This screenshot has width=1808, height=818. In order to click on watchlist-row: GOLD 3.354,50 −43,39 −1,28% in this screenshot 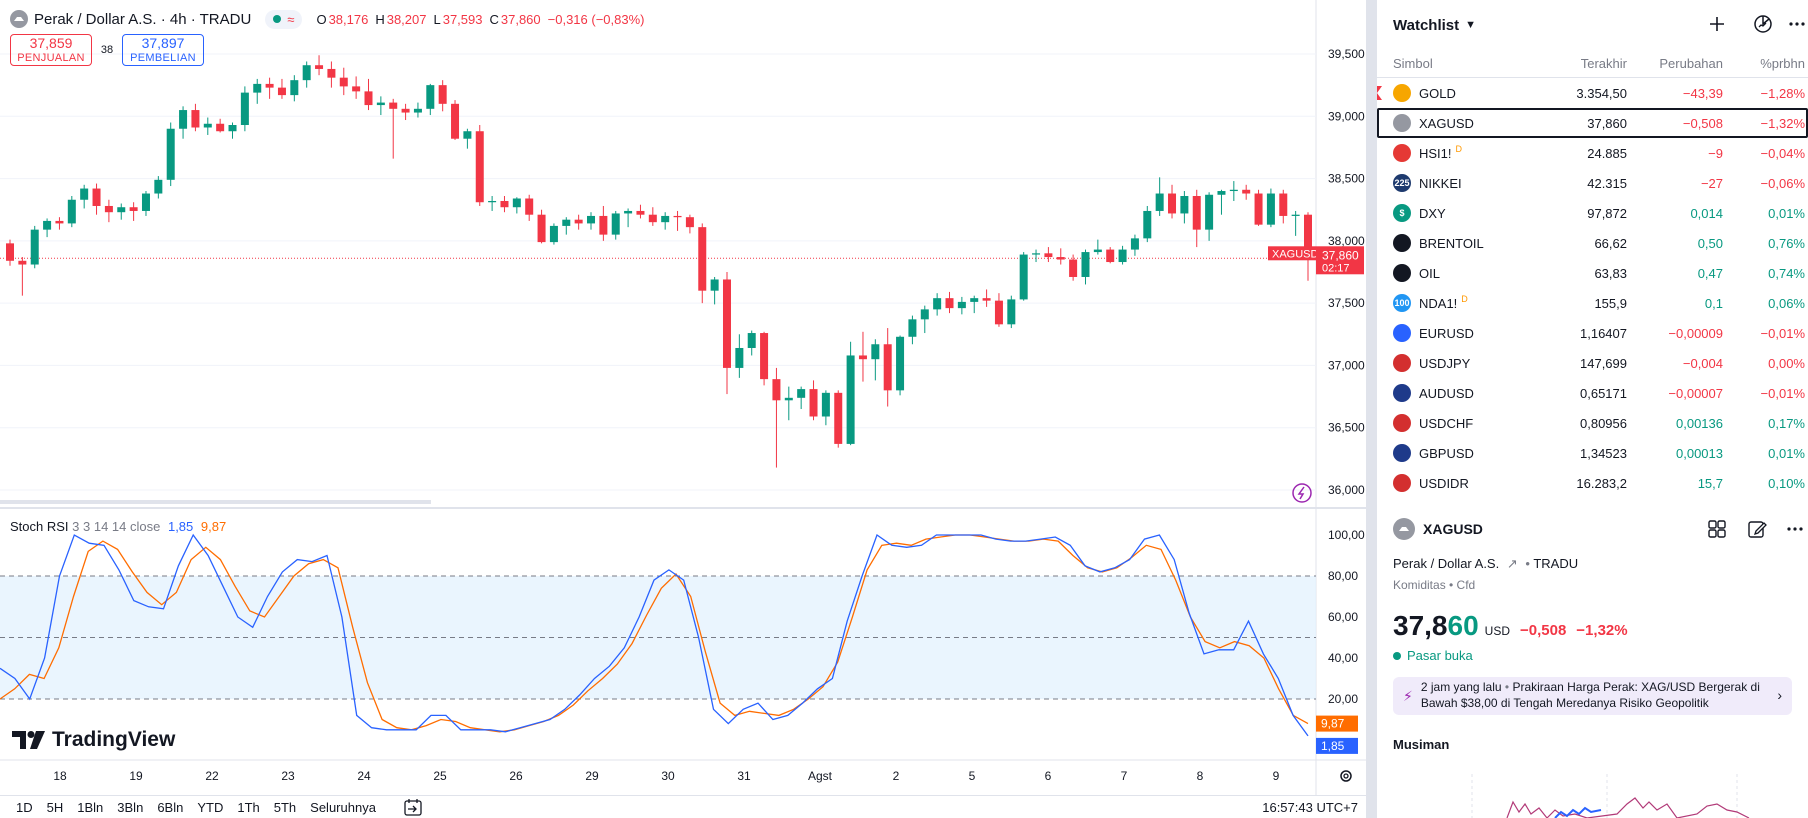, I will do `click(1592, 93)`.